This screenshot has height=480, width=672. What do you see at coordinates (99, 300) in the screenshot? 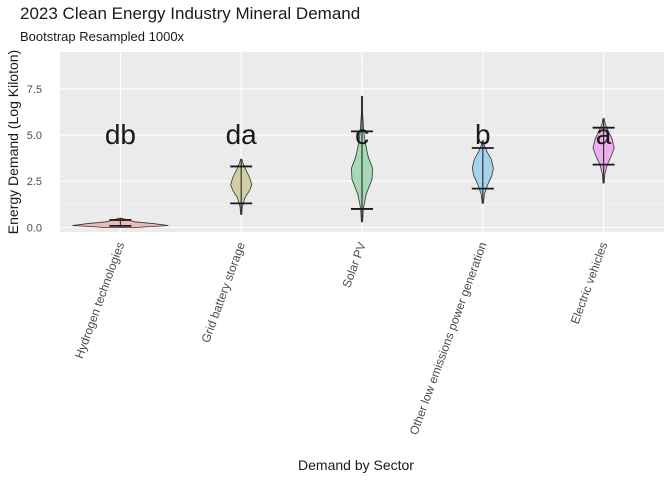
I see `x-tick-label: Hydrogen technologies` at bounding box center [99, 300].